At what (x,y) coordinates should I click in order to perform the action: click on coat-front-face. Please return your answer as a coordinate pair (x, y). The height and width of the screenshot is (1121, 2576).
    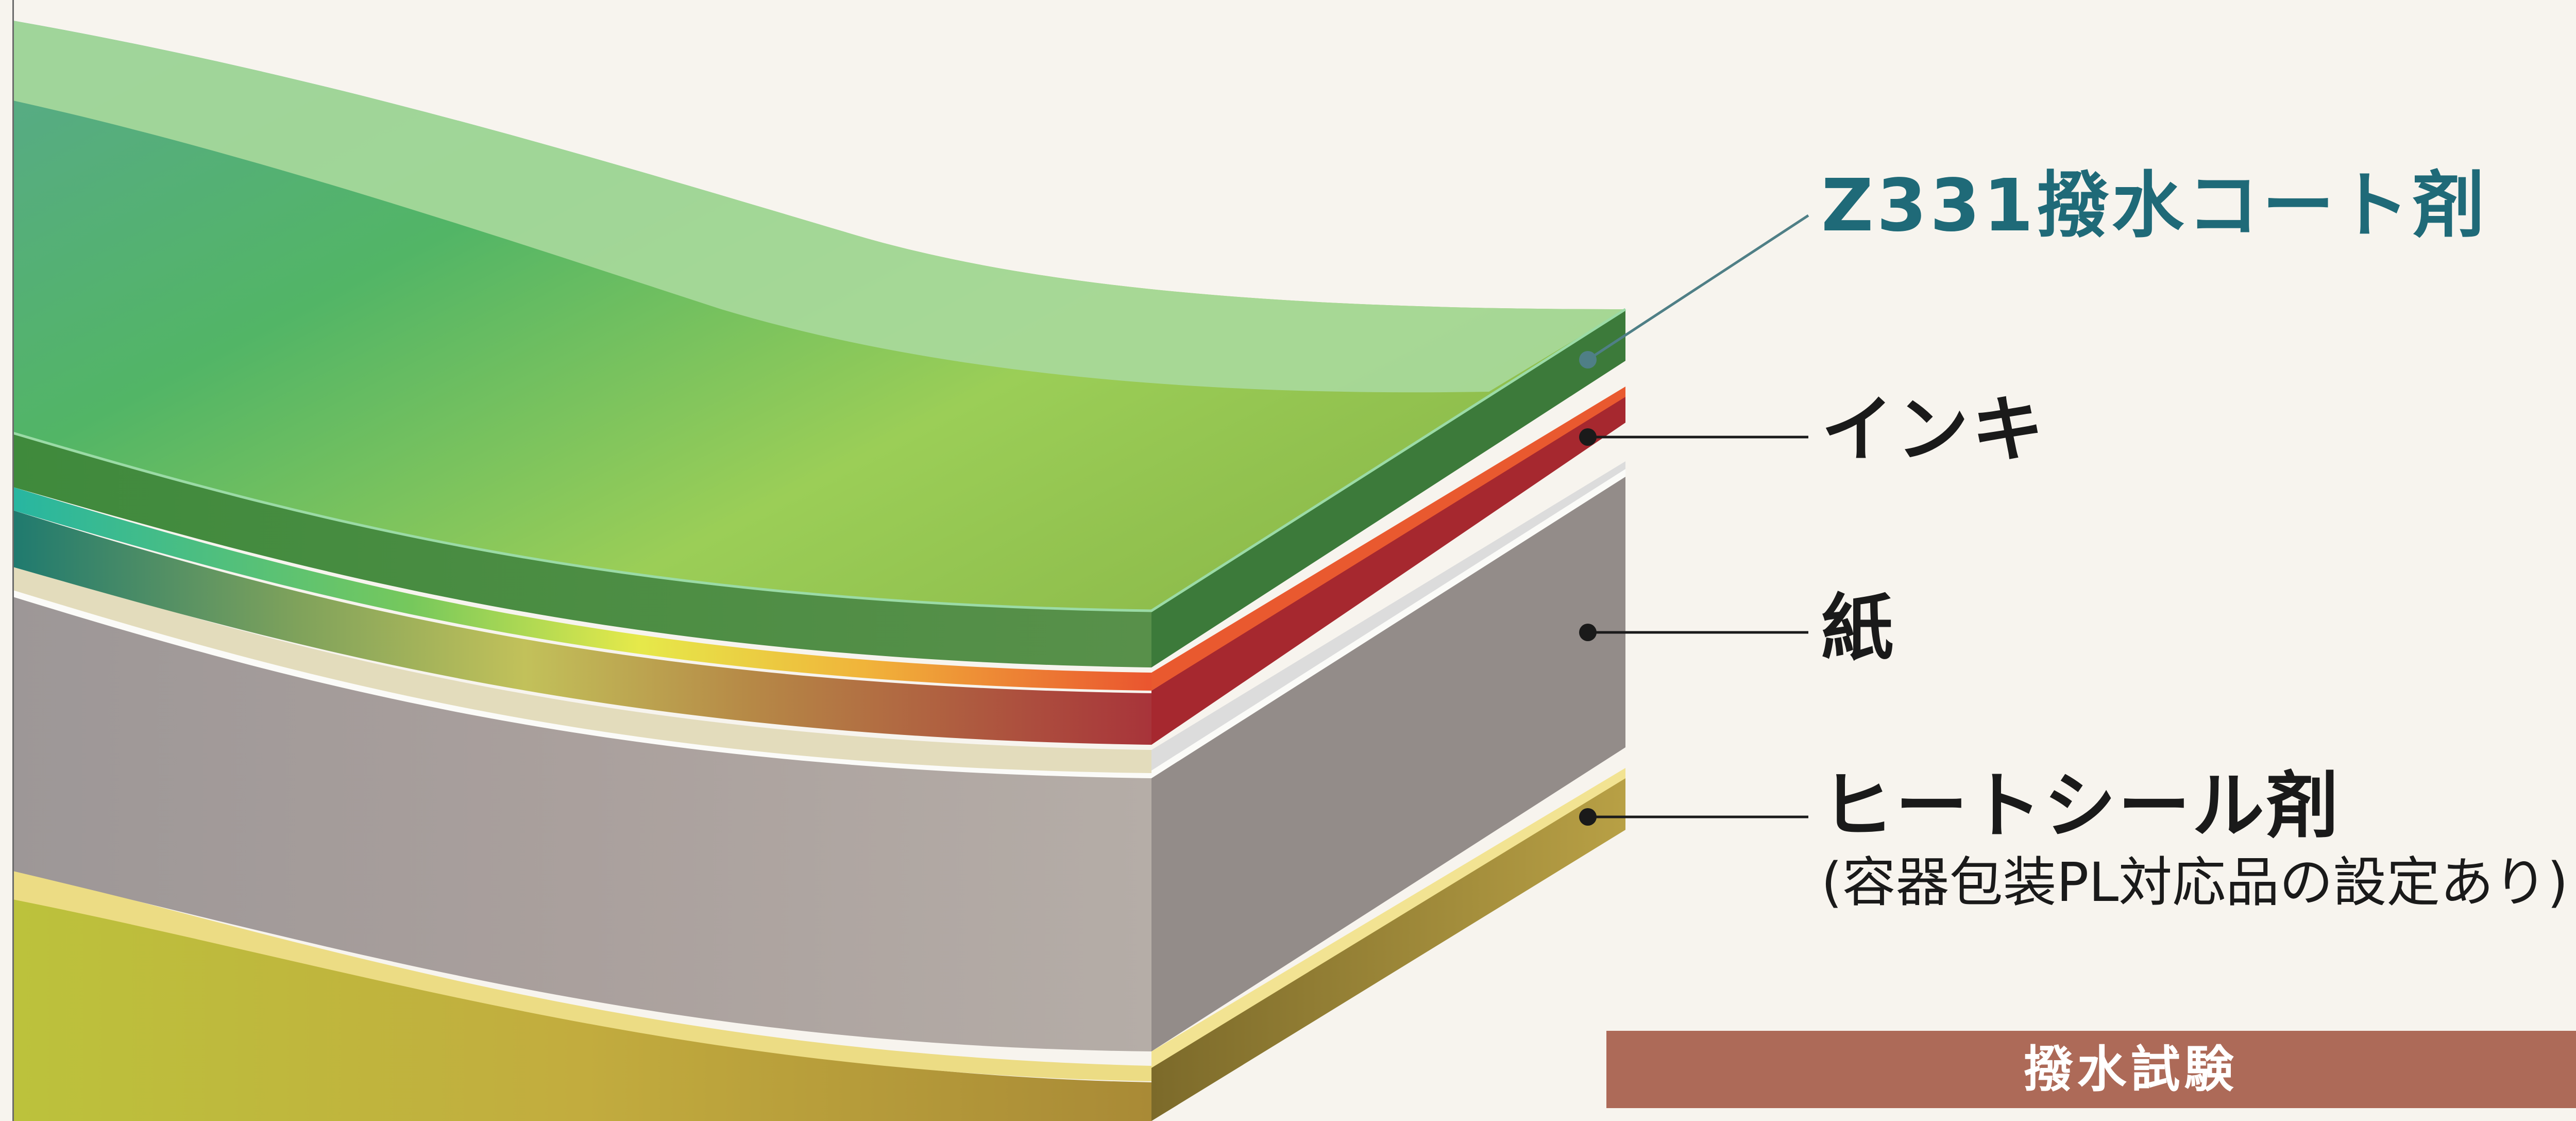
    Looking at the image, I should click on (582, 550).